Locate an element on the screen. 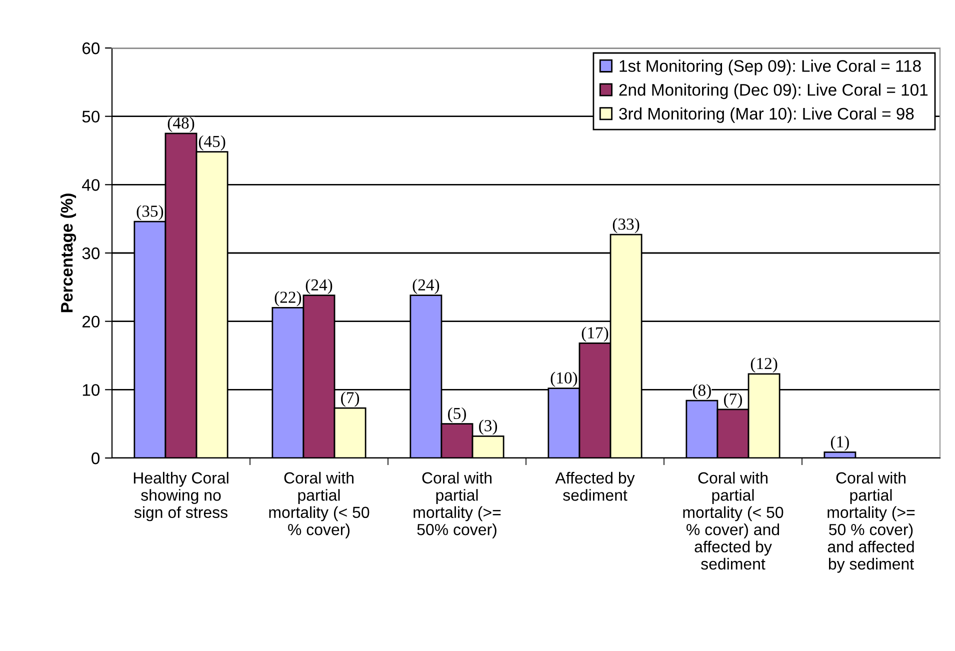  x-tick-label: Coral with partial mortality (< 50 % cover) and affected by sediment is located at coordinates (733, 521).